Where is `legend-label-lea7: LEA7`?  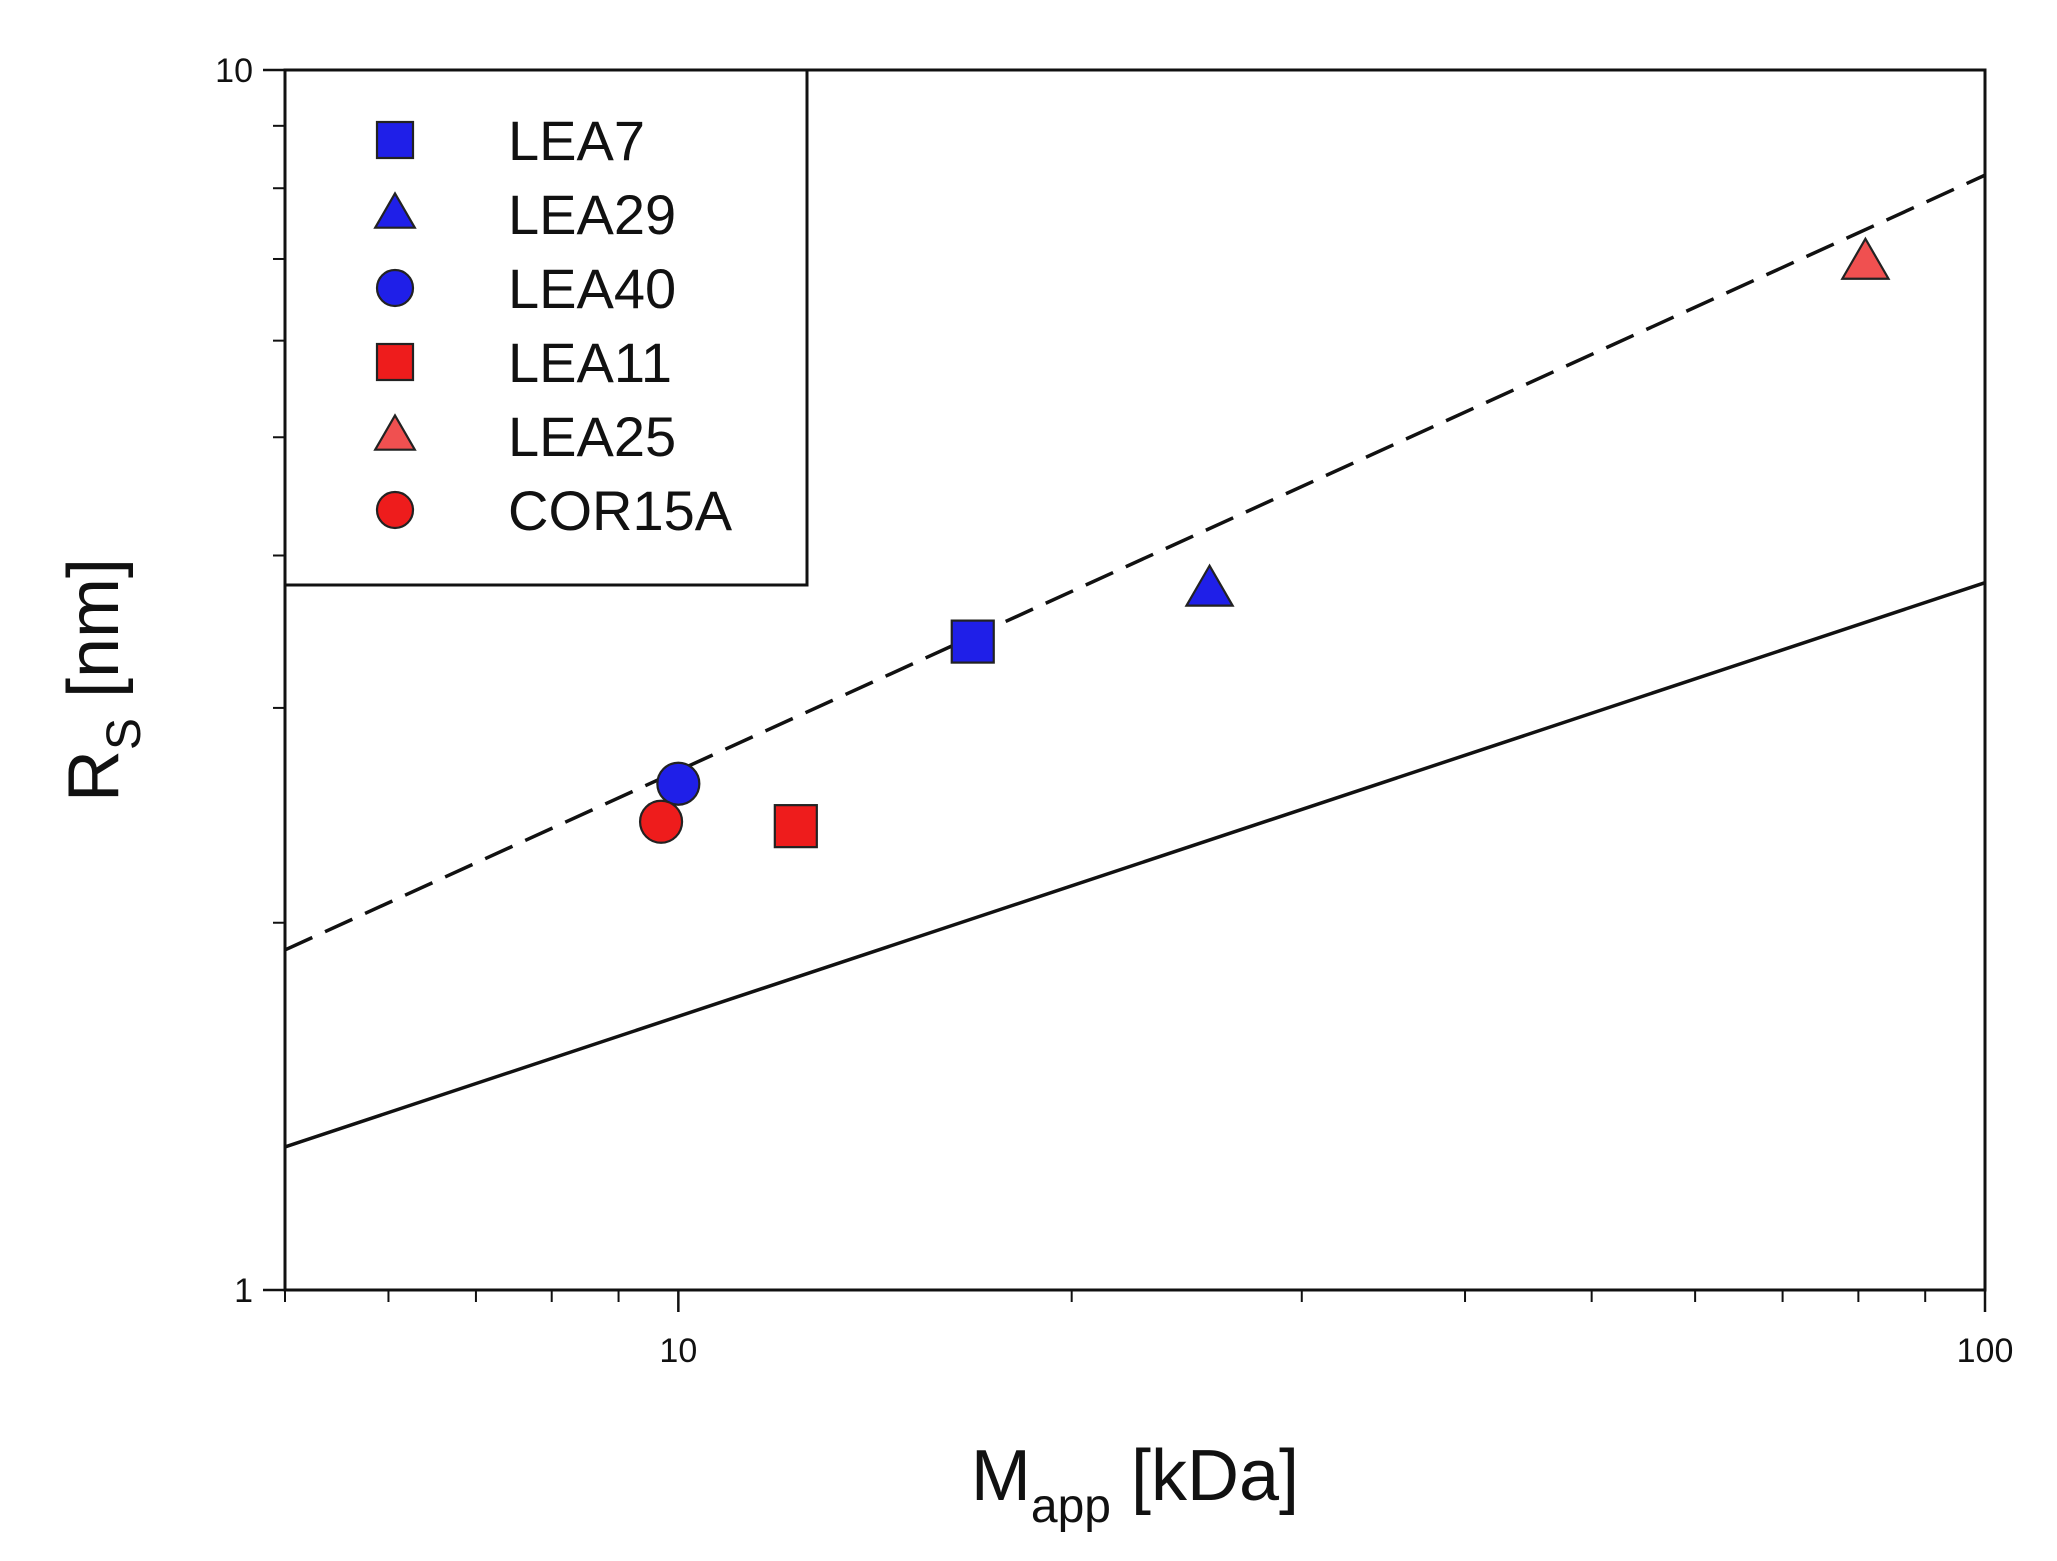 legend-label-lea7: LEA7 is located at coordinates (576, 140).